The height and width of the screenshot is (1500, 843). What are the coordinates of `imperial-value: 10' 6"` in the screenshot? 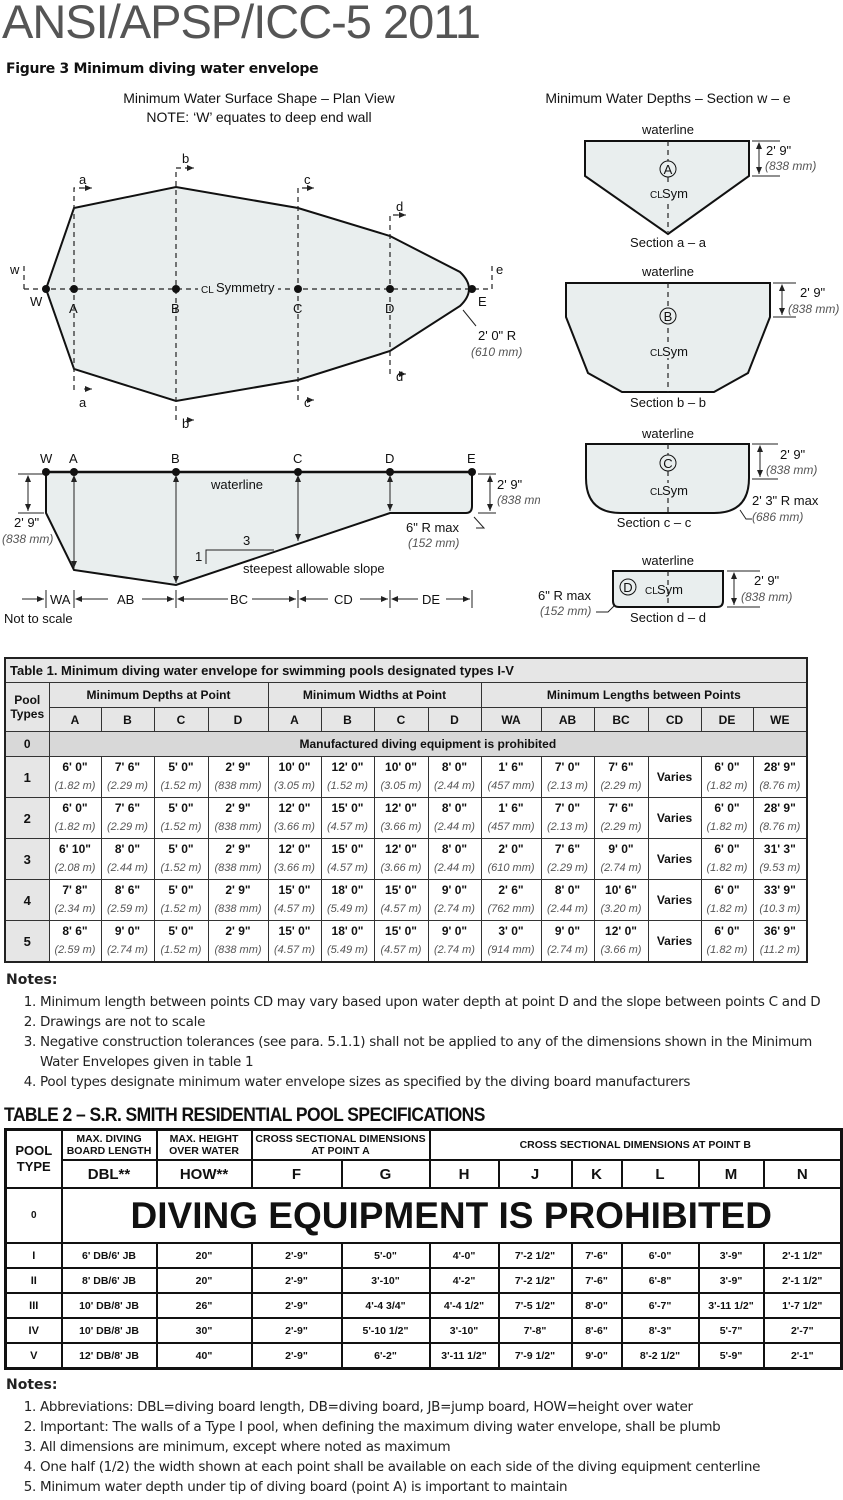 It's located at (621, 890).